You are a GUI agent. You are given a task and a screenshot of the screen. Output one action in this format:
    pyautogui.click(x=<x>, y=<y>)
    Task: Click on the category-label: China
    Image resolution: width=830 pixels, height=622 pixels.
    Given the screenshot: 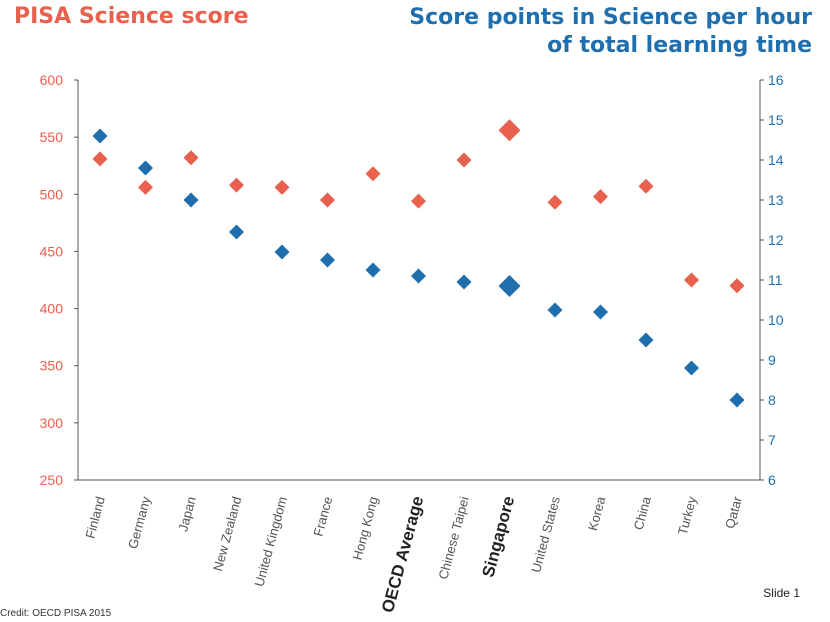 What is the action you would take?
    pyautogui.click(x=642, y=512)
    